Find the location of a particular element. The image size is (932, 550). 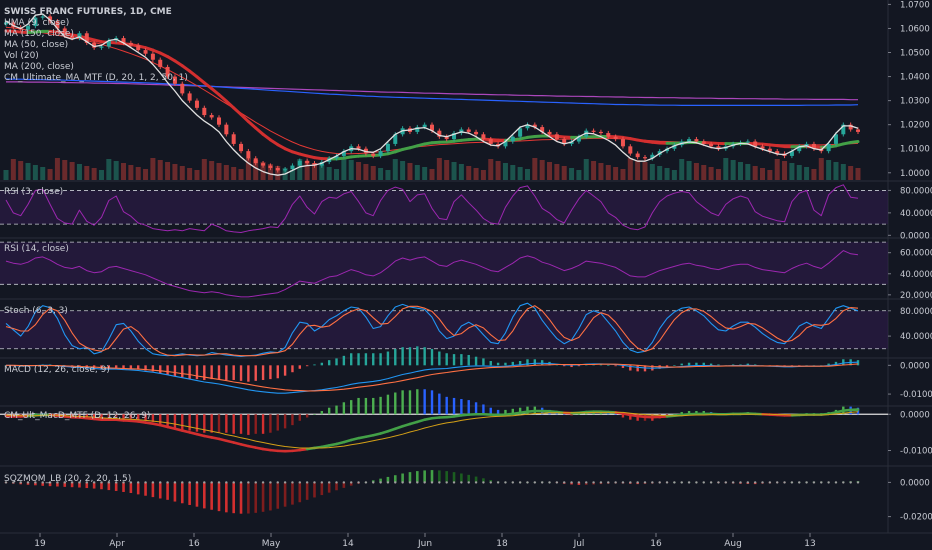

sqzmom-legend: SQZMOM_LB (20, 2, 20, 1.5) is located at coordinates (67, 479).